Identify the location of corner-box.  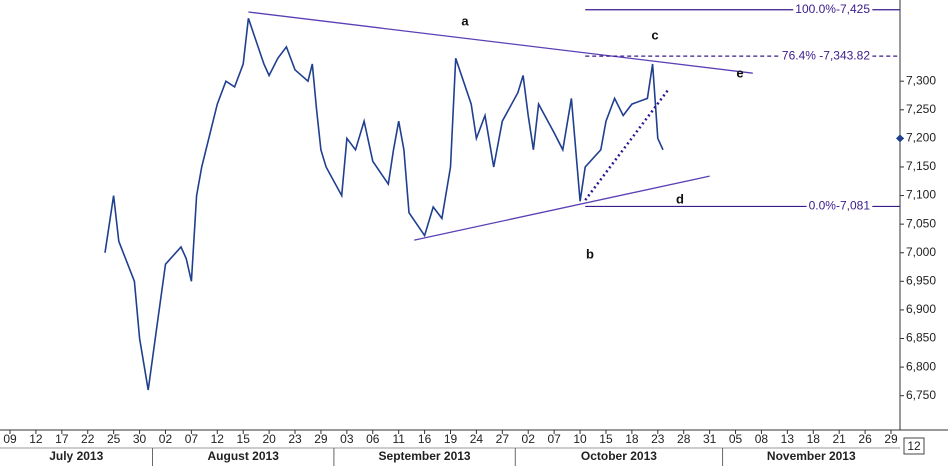
(914, 446).